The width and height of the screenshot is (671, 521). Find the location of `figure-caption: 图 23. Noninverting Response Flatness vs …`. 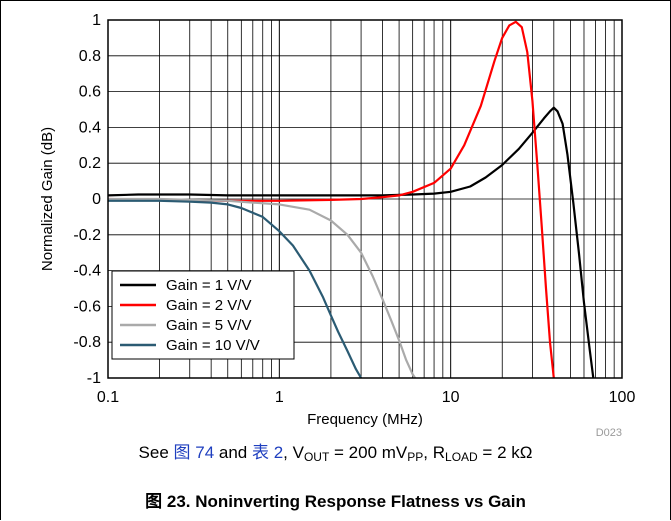

figure-caption: 图 23. Noninverting Response Flatness vs … is located at coordinates (335, 501).